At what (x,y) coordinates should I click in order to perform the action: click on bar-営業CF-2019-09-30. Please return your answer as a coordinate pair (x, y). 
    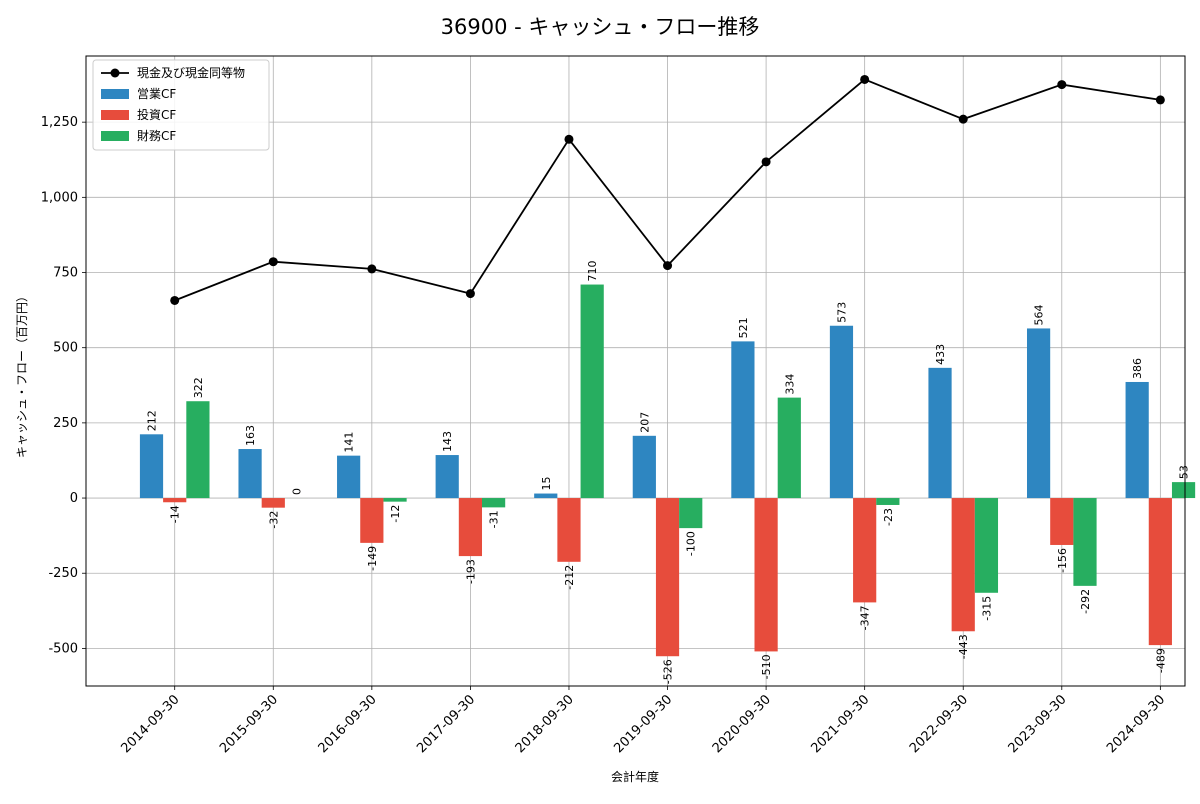
    Looking at the image, I should click on (644, 467).